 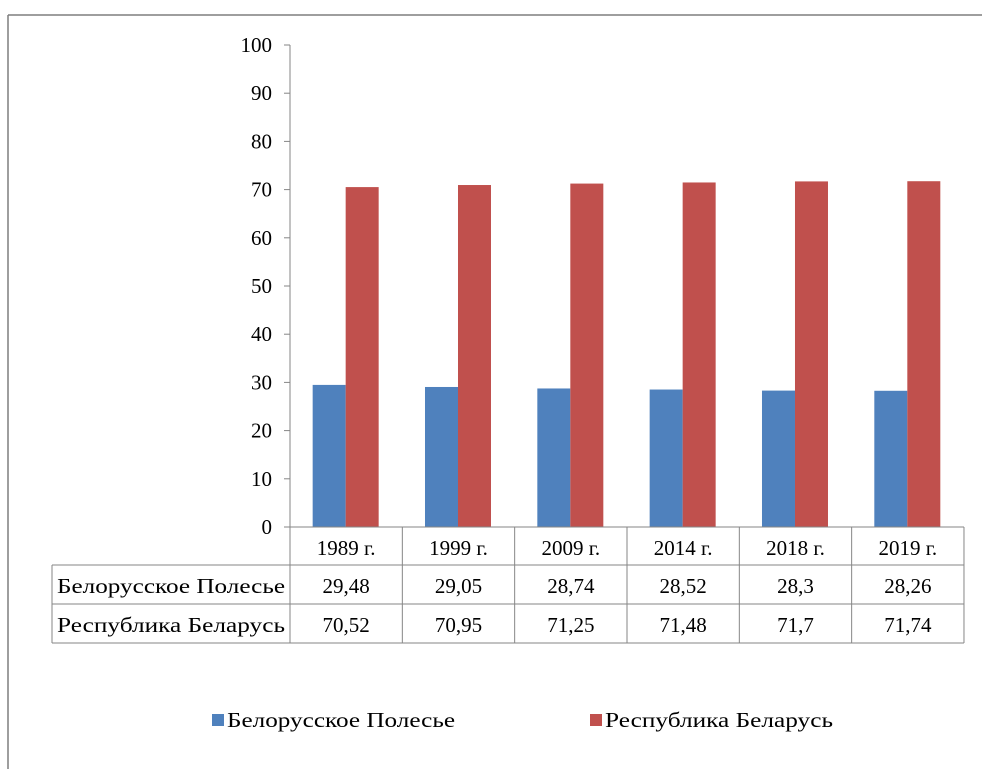 I want to click on legend-label: Республика Беларусь, so click(x=719, y=720).